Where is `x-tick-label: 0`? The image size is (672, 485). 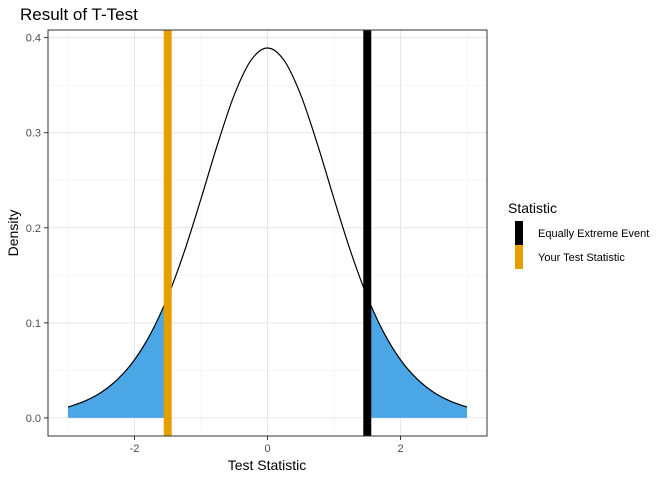
x-tick-label: 0 is located at coordinates (267, 449).